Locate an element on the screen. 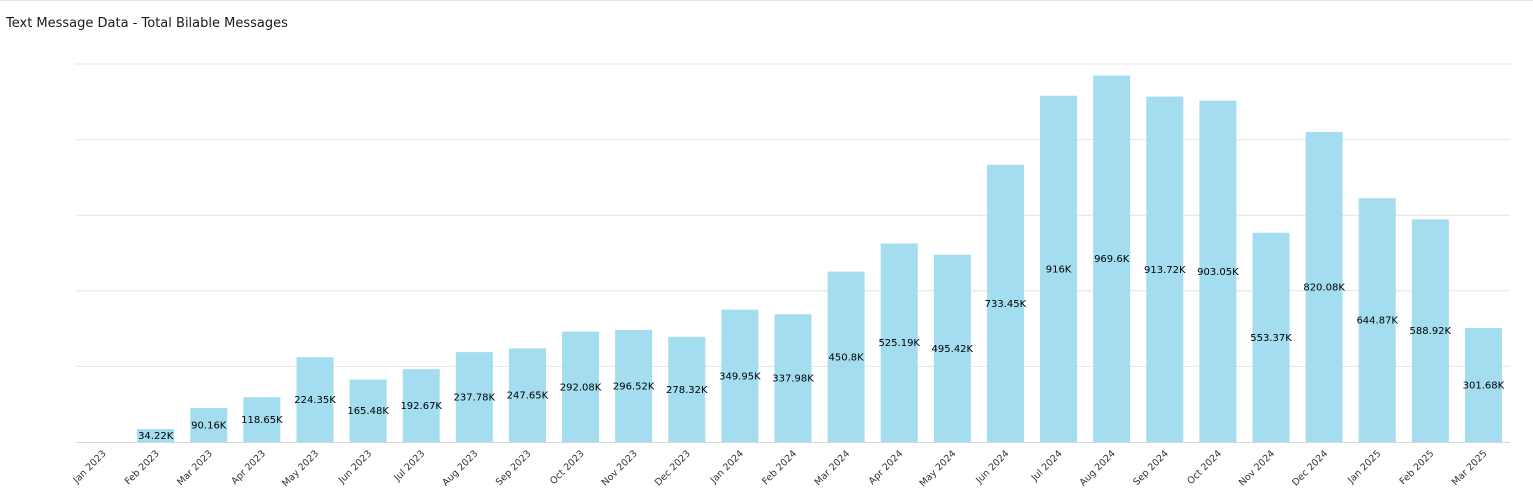  data-label: 495.42K is located at coordinates (953, 349).